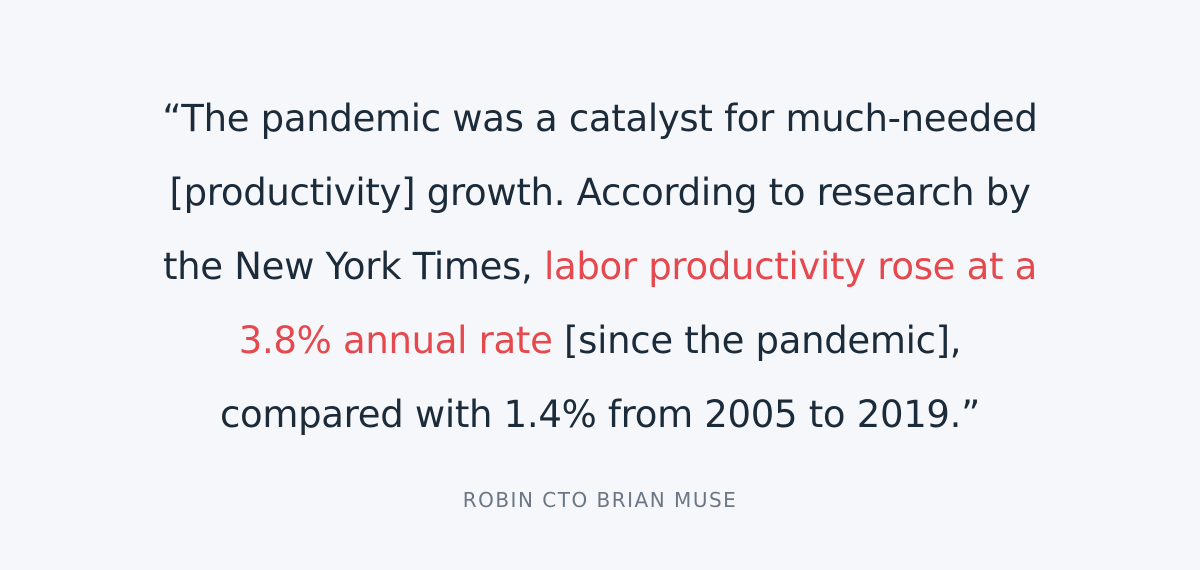 The width and height of the screenshot is (1200, 570). Describe the element at coordinates (757, 340) in the screenshot. I see `quote-text: [since the pandemic],` at that location.